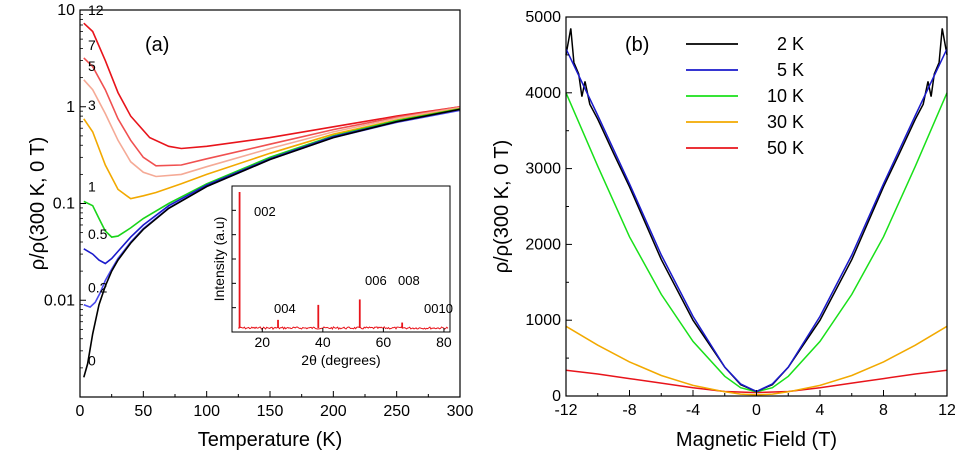 This screenshot has width=955, height=455. I want to click on x-tick-label: 200, so click(333, 411).